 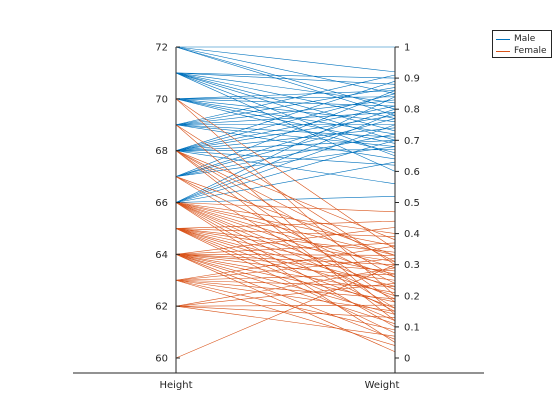 I want to click on height-tick-label: 72, so click(x=161, y=48).